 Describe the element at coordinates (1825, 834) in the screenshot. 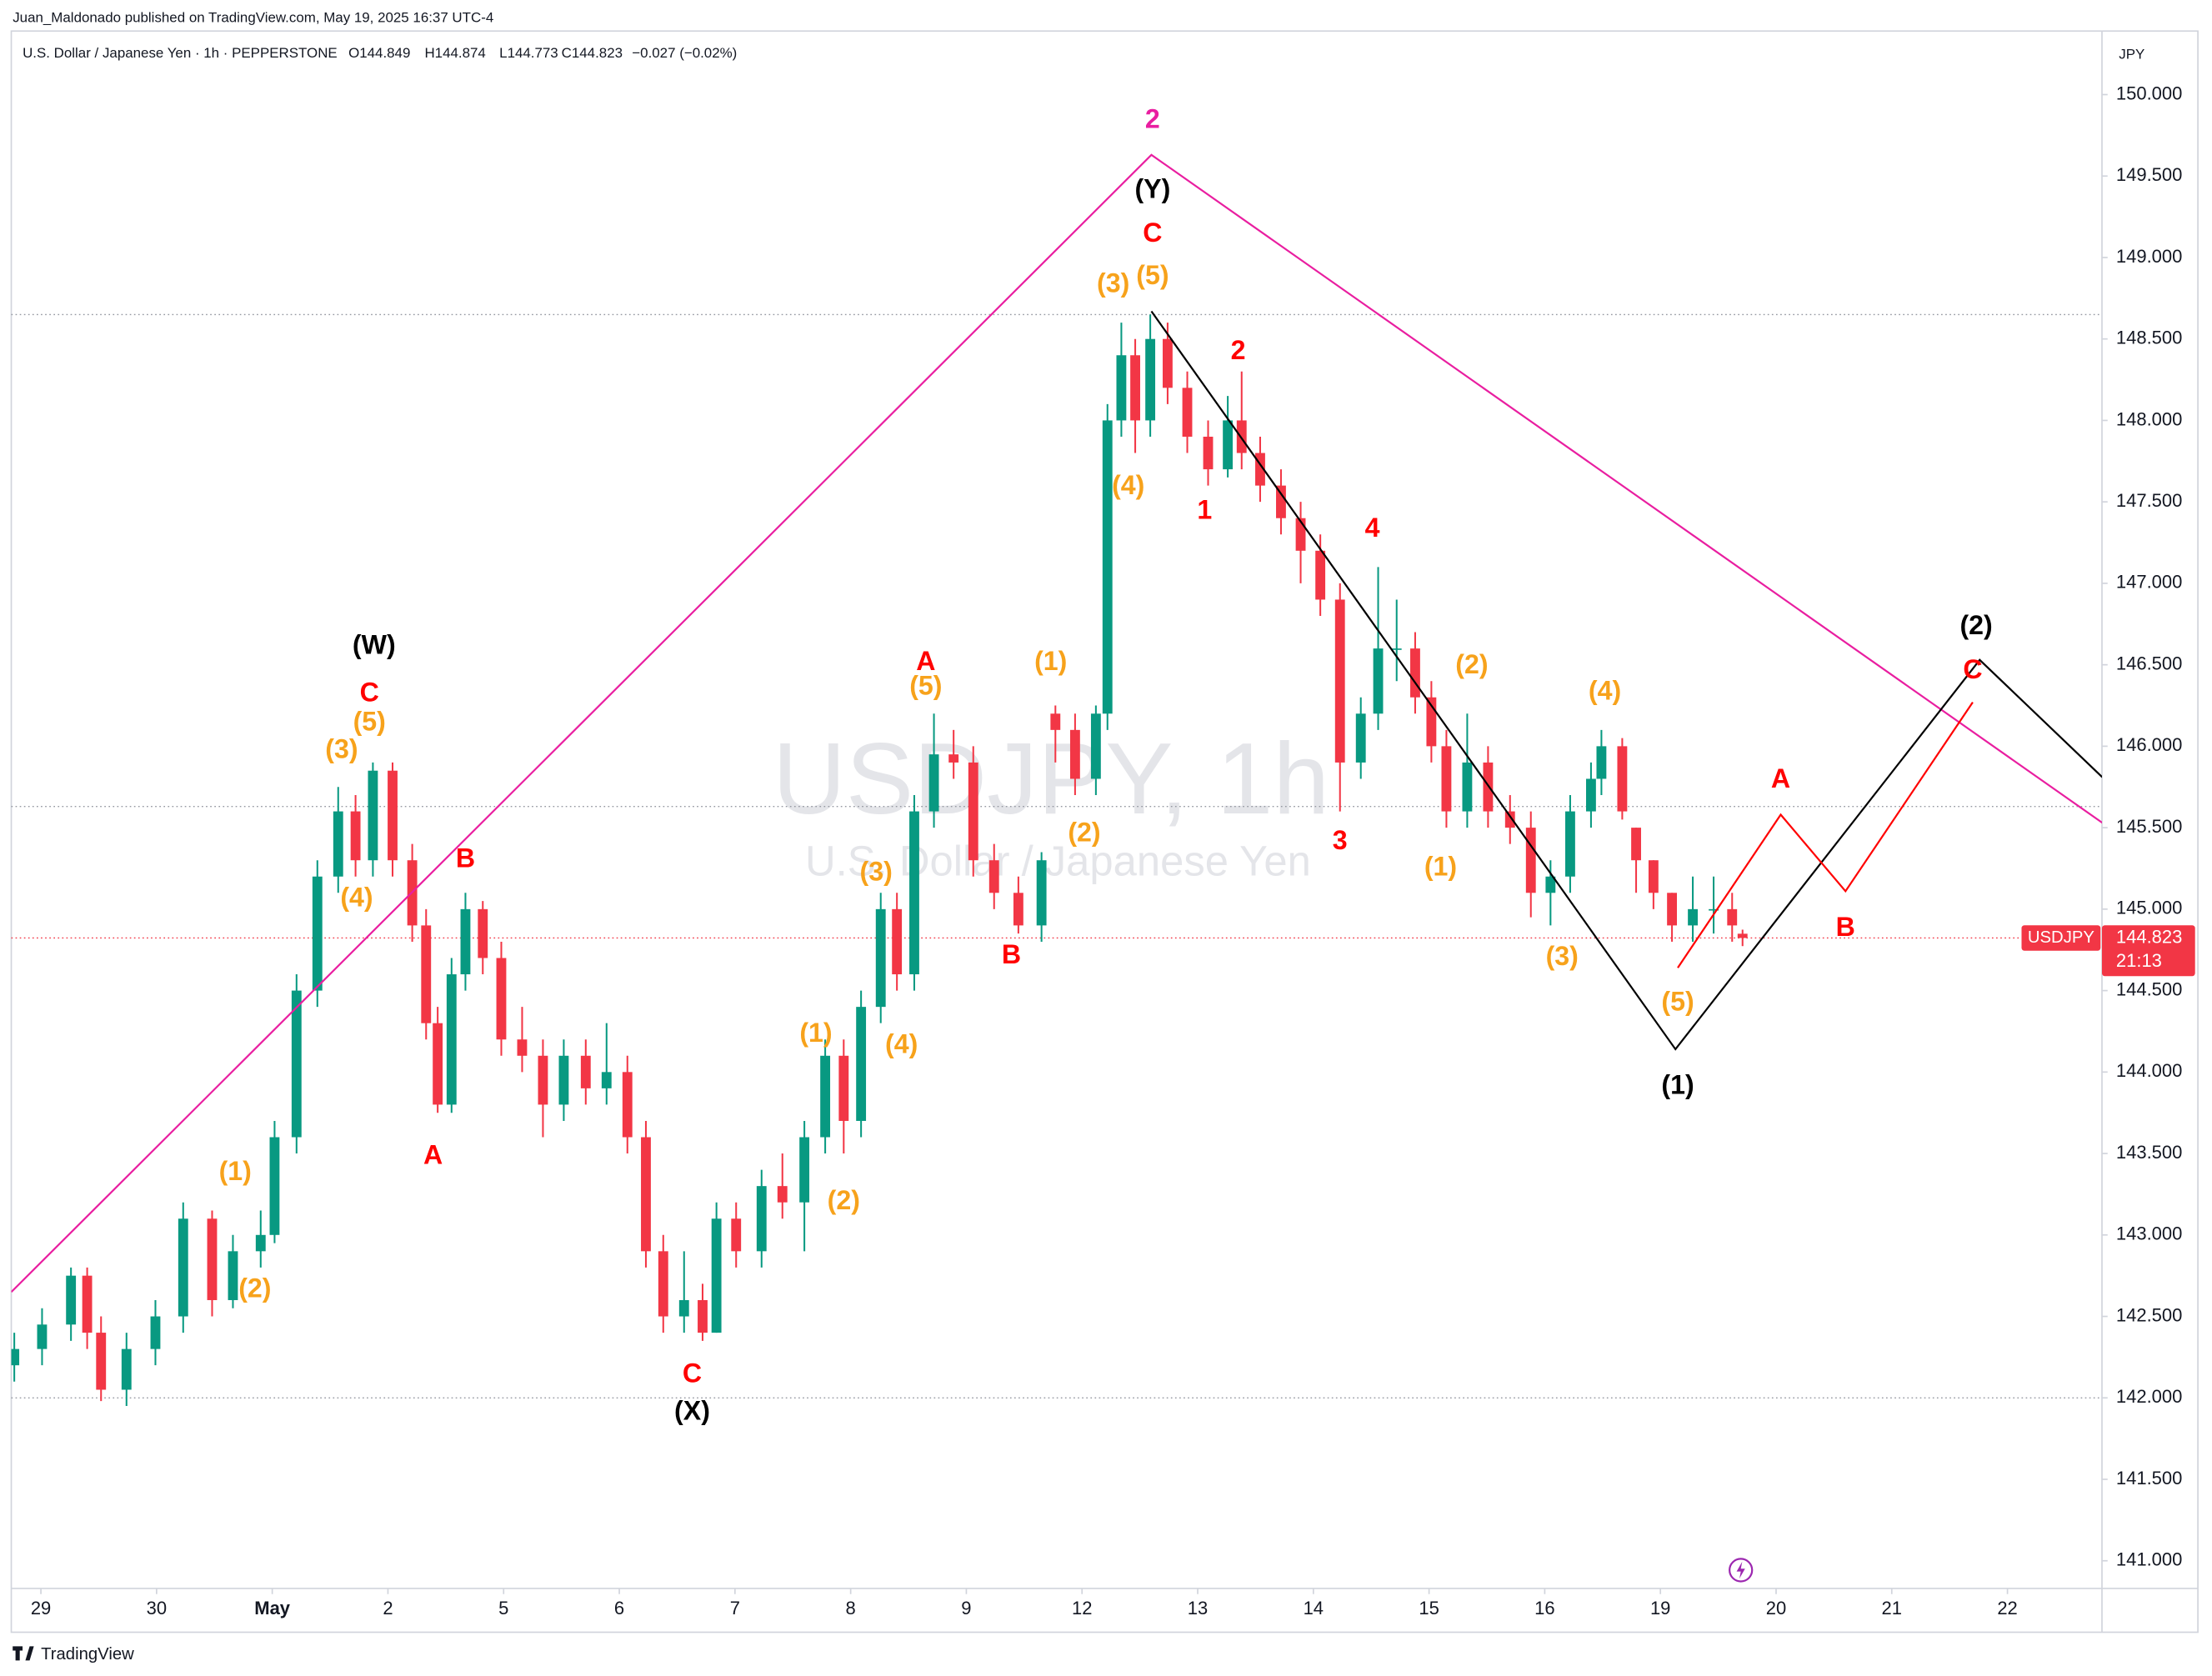

I see `wave-line` at that location.